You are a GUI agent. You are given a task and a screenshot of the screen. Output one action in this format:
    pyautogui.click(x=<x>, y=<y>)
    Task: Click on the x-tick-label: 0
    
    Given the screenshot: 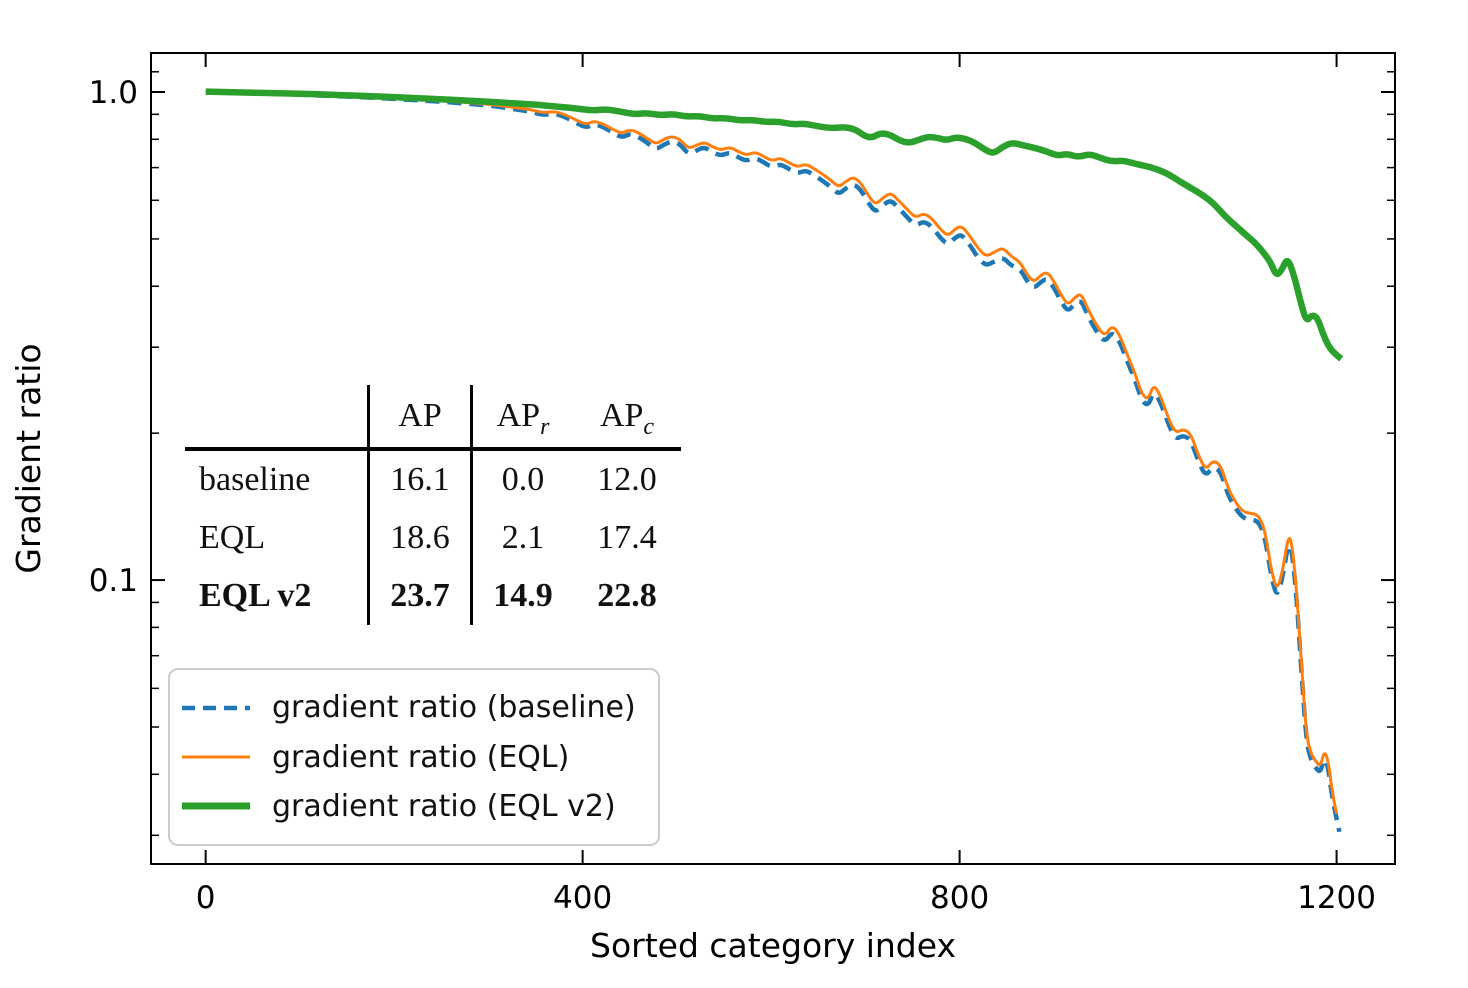 What is the action you would take?
    pyautogui.click(x=206, y=898)
    